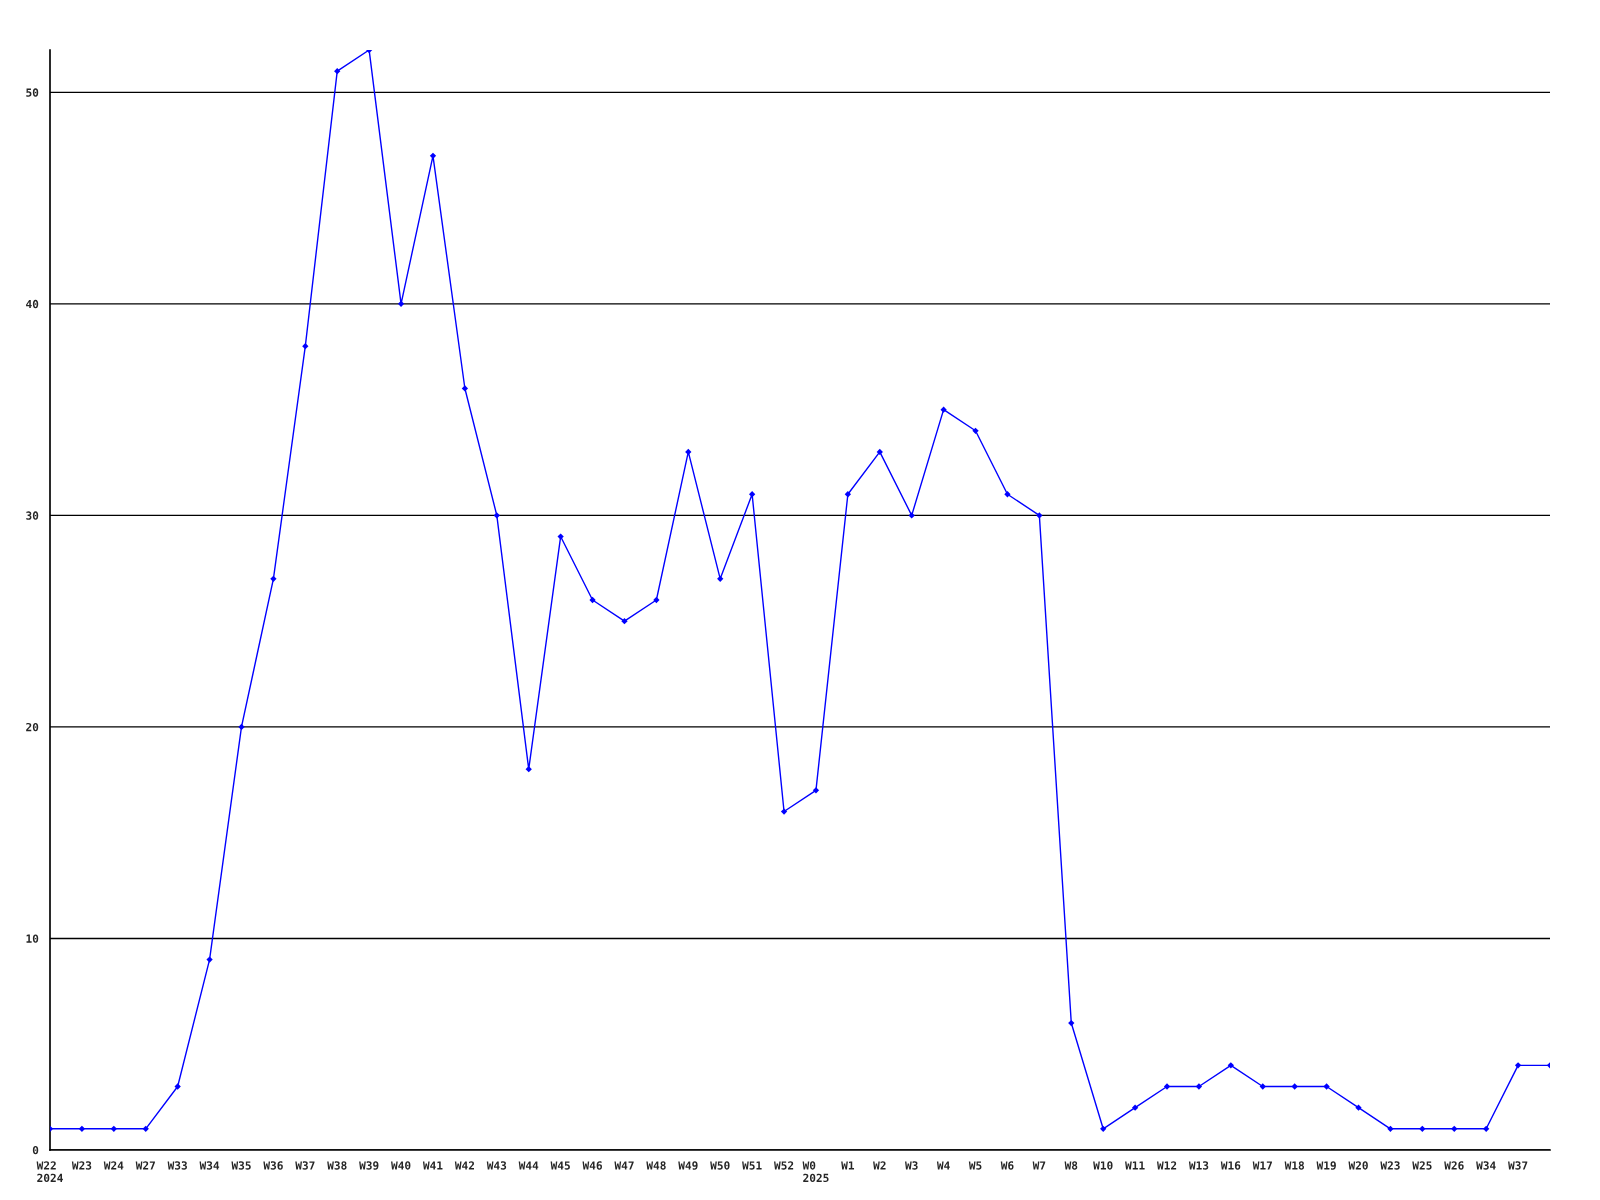 Image resolution: width=1600 pixels, height=1200 pixels. I want to click on x-tick-label: W41, so click(432, 1165).